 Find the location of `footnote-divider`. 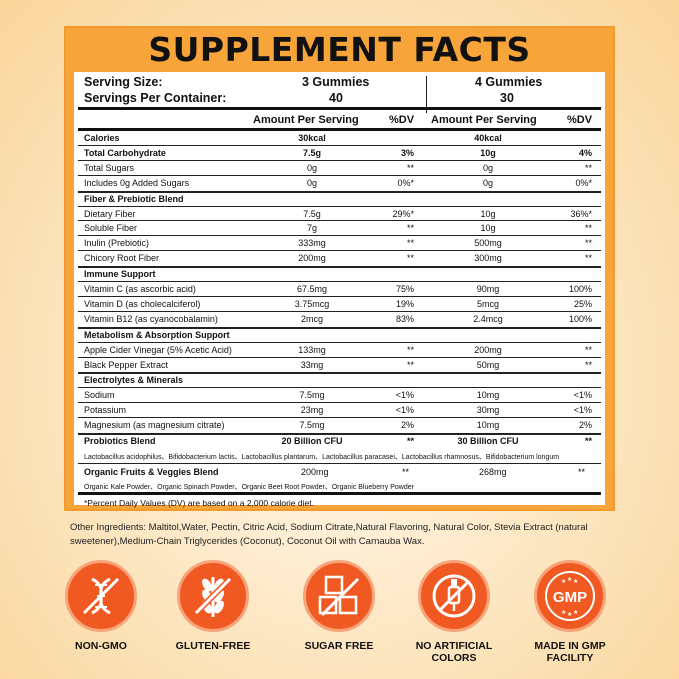

footnote-divider is located at coordinates (339, 493).